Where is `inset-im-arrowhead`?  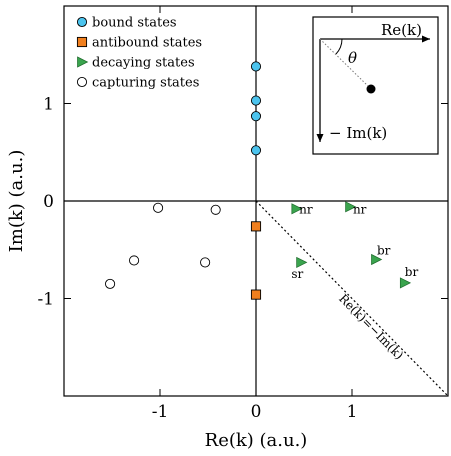 inset-im-arrowhead is located at coordinates (320, 138).